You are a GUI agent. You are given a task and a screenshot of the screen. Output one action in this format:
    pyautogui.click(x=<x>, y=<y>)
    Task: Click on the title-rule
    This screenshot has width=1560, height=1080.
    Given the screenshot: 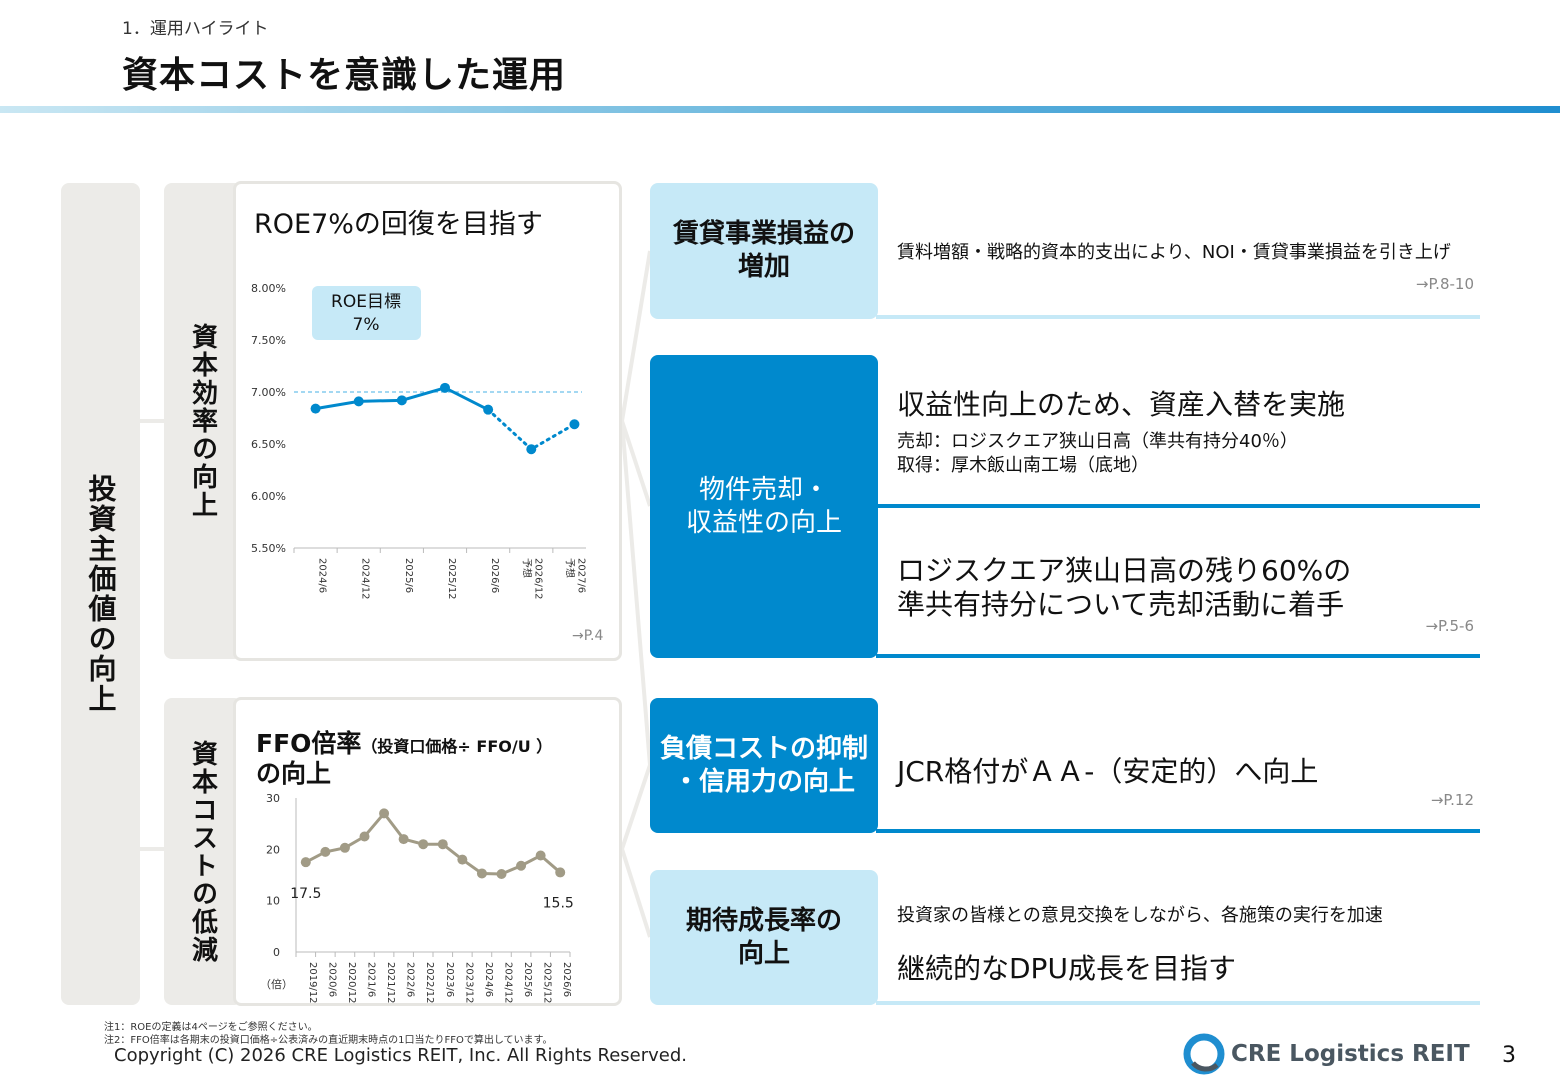 What is the action you would take?
    pyautogui.click(x=780, y=109)
    